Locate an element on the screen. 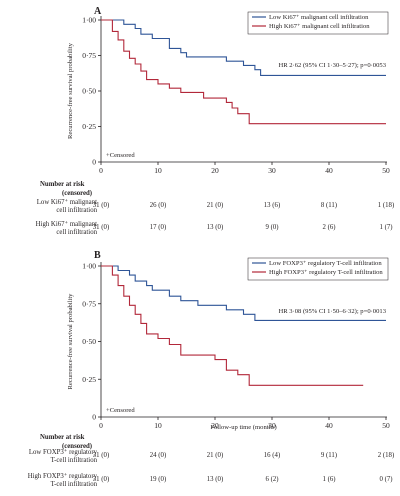  risk-row-label: High Ki67⁺ malignant cell infiltration is located at coordinates (67, 228).